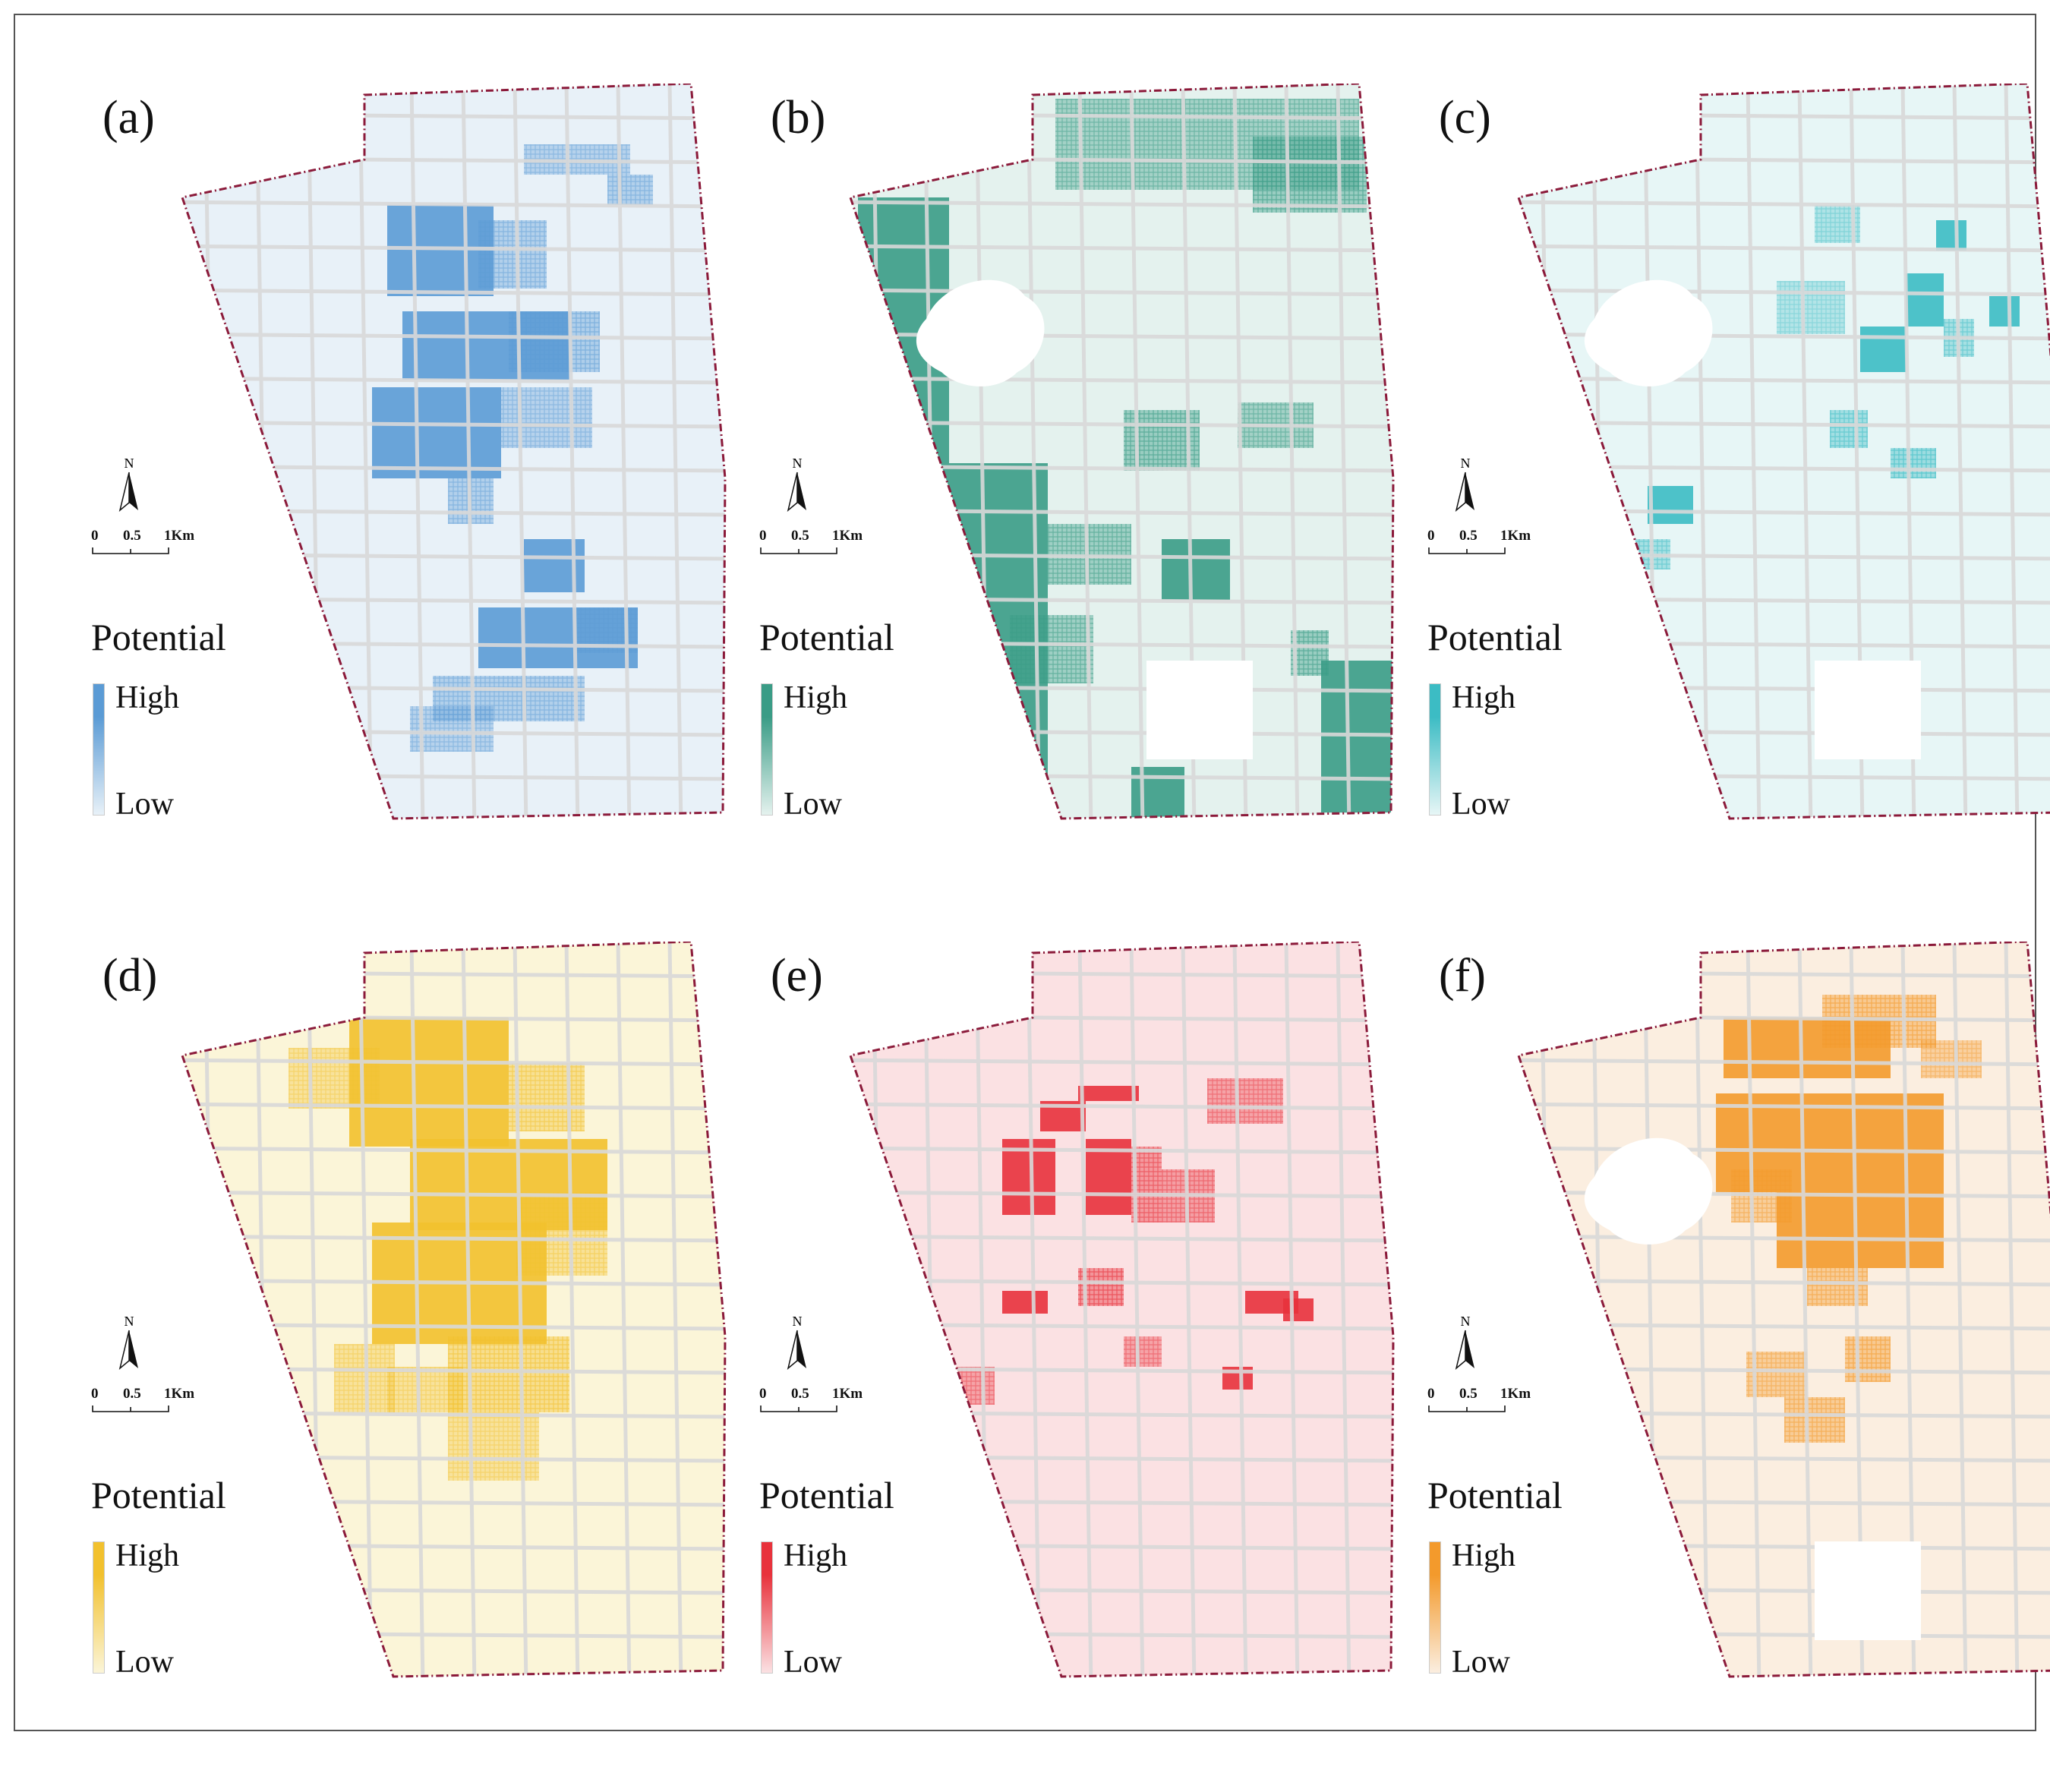 This screenshot has width=2050, height=1792. I want to click on road-network, so click(454, 451).